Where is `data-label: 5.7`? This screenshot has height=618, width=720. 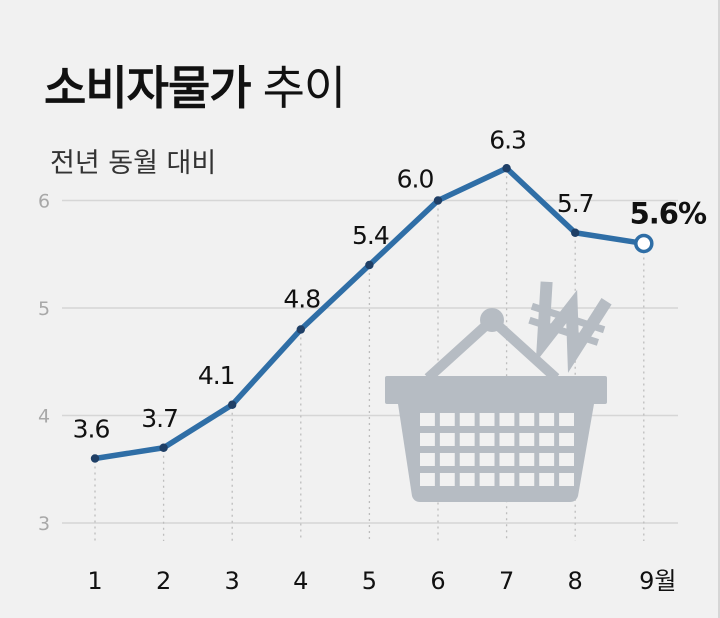 data-label: 5.7 is located at coordinates (575, 203).